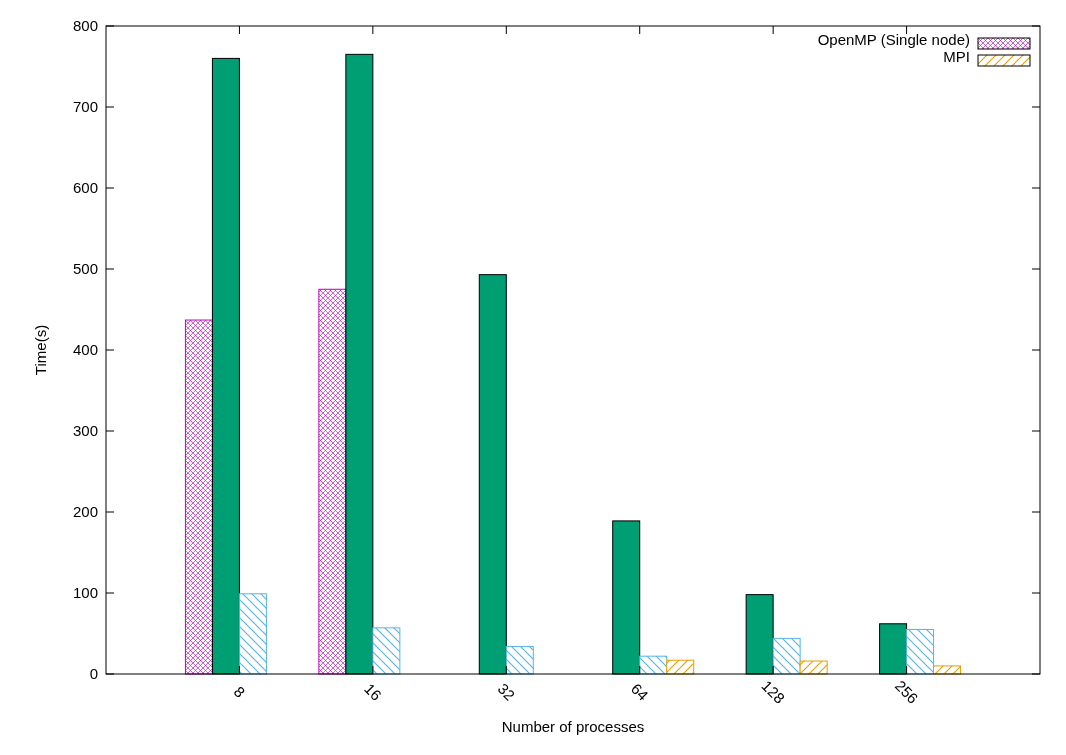  What do you see at coordinates (85, 593) in the screenshot?
I see `y-tick-label: 100` at bounding box center [85, 593].